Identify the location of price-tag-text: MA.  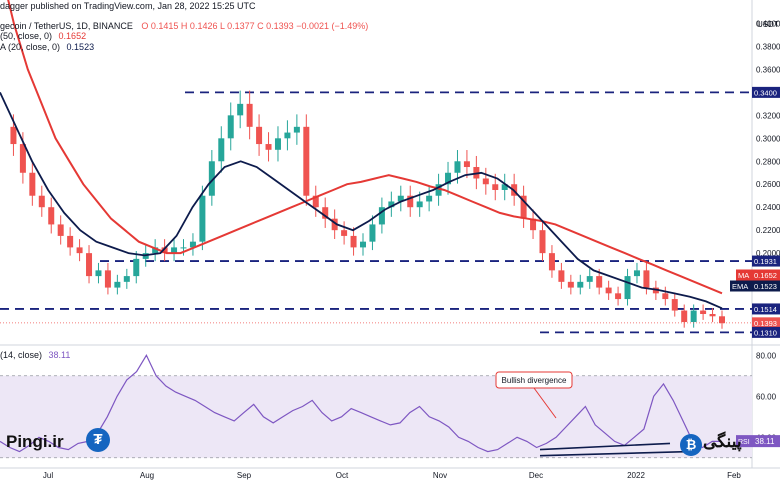
(743, 275).